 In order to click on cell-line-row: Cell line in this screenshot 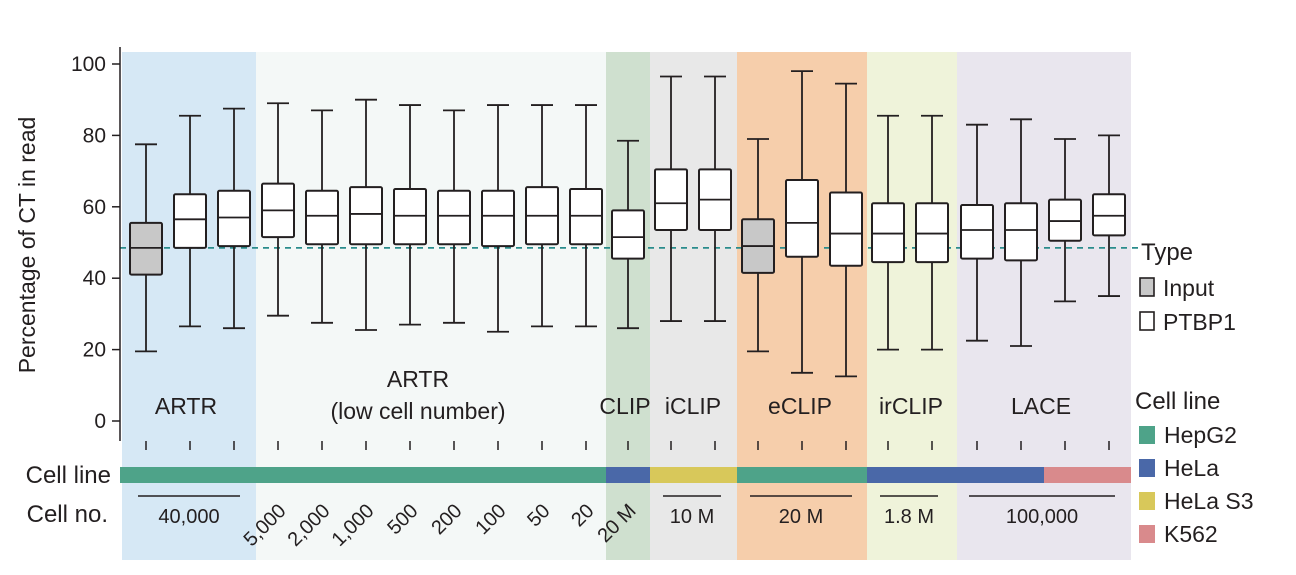, I will do `click(578, 475)`.